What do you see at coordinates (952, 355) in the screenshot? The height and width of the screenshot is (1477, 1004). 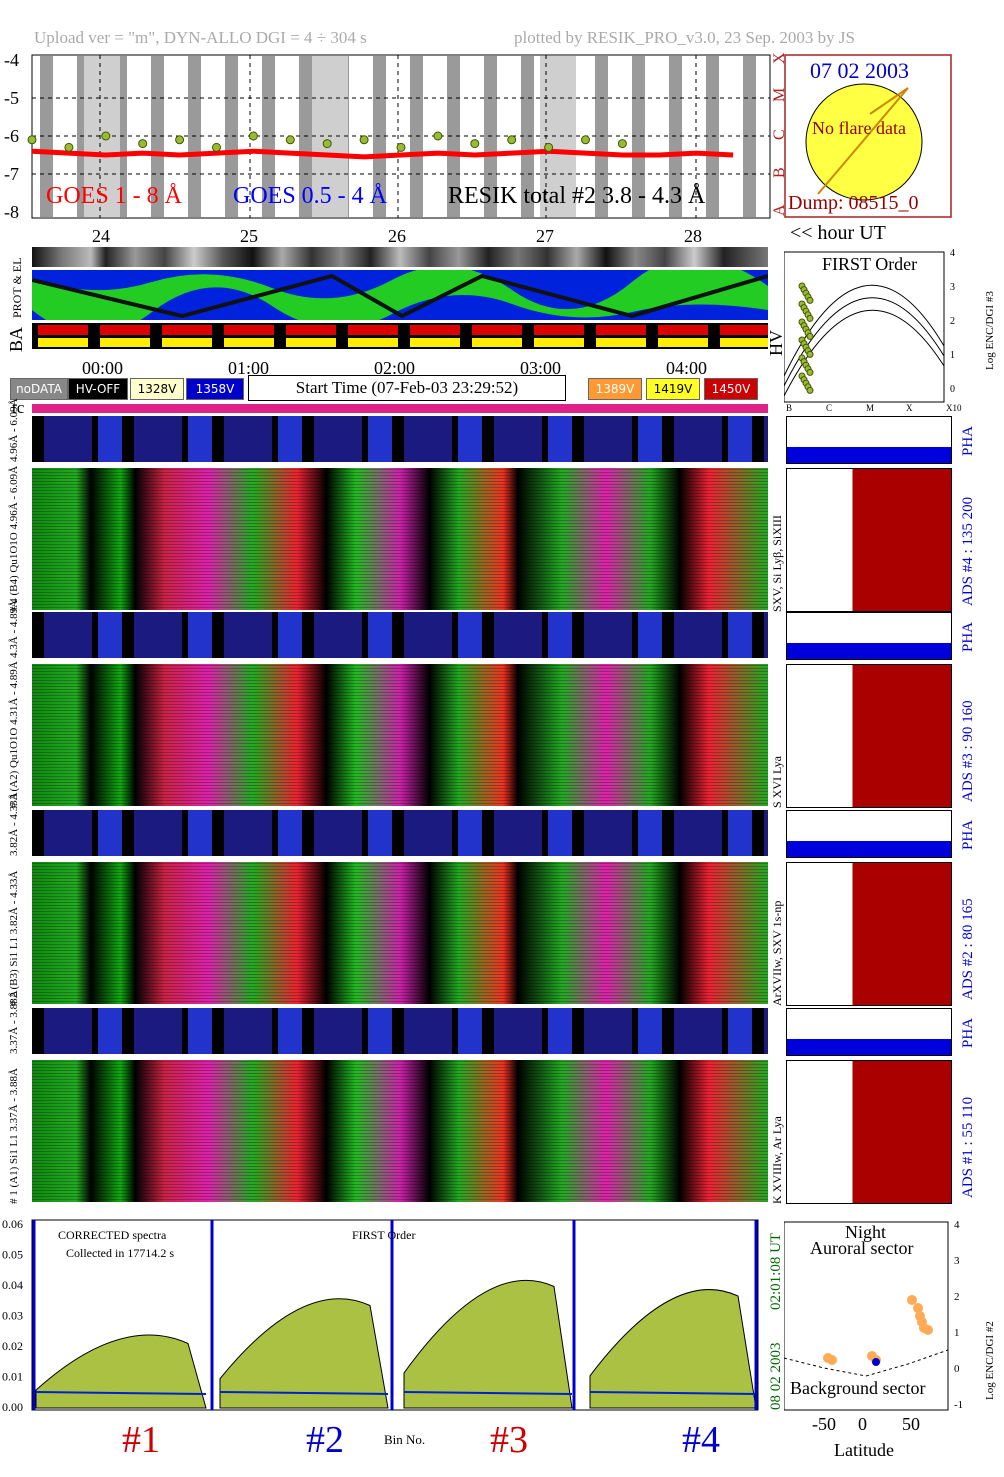 I see `fo-ytick: 1` at bounding box center [952, 355].